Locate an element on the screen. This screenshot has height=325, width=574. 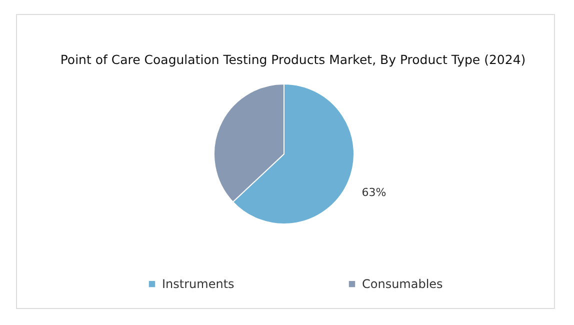
legend-label: Instruments is located at coordinates (198, 284).